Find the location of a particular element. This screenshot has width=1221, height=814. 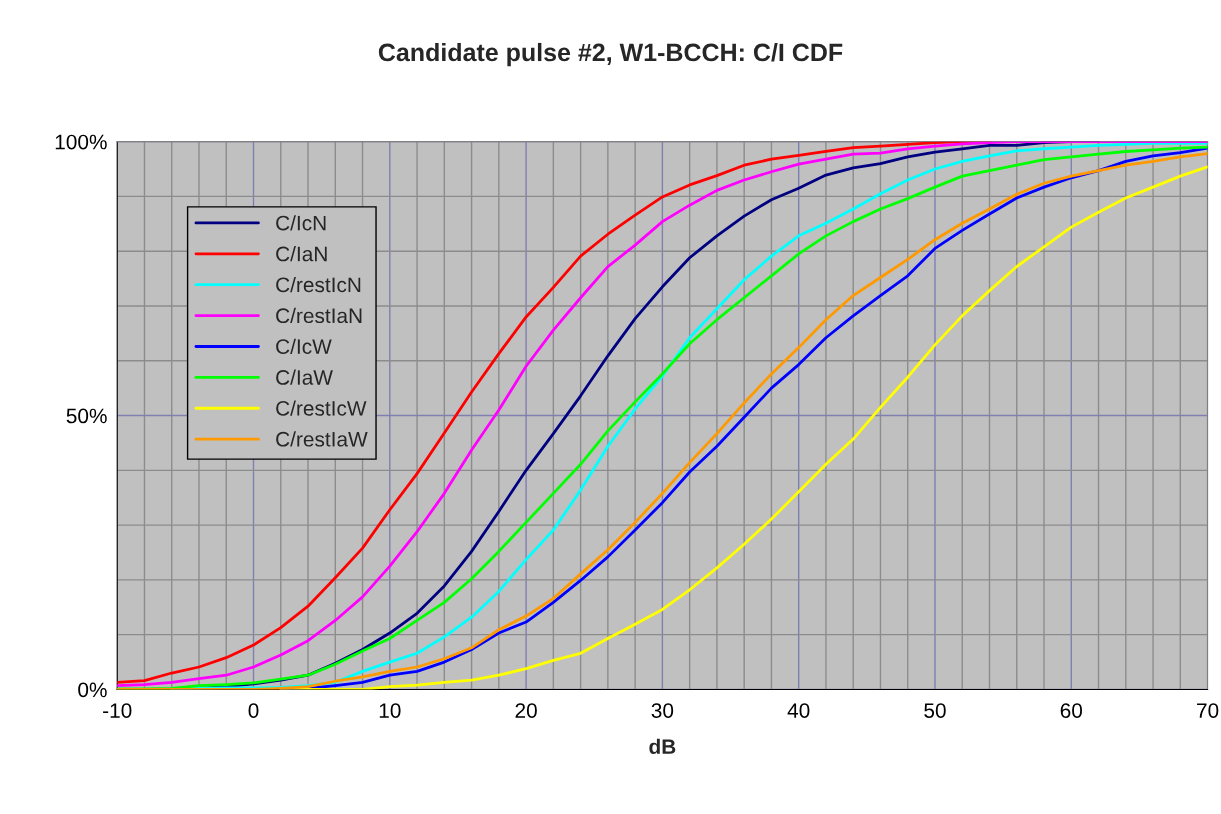

y-tick-label: 50% is located at coordinates (86, 416).